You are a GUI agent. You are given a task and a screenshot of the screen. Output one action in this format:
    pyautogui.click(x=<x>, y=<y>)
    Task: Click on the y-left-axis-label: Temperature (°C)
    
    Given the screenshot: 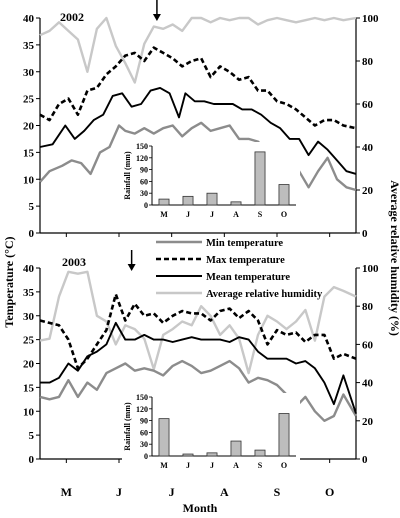 What is the action you would take?
    pyautogui.click(x=9, y=281)
    